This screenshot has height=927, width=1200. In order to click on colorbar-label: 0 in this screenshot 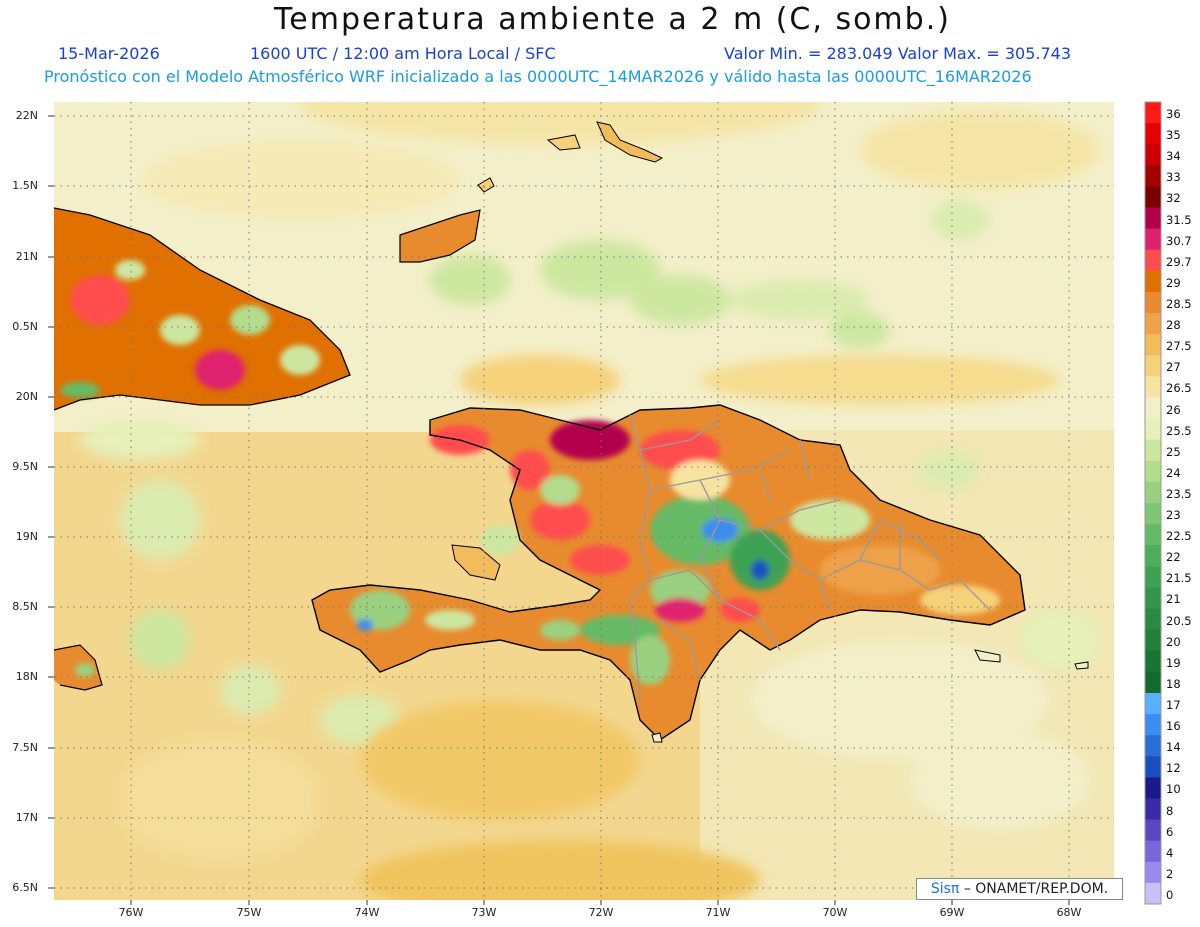, I will do `click(1170, 894)`.